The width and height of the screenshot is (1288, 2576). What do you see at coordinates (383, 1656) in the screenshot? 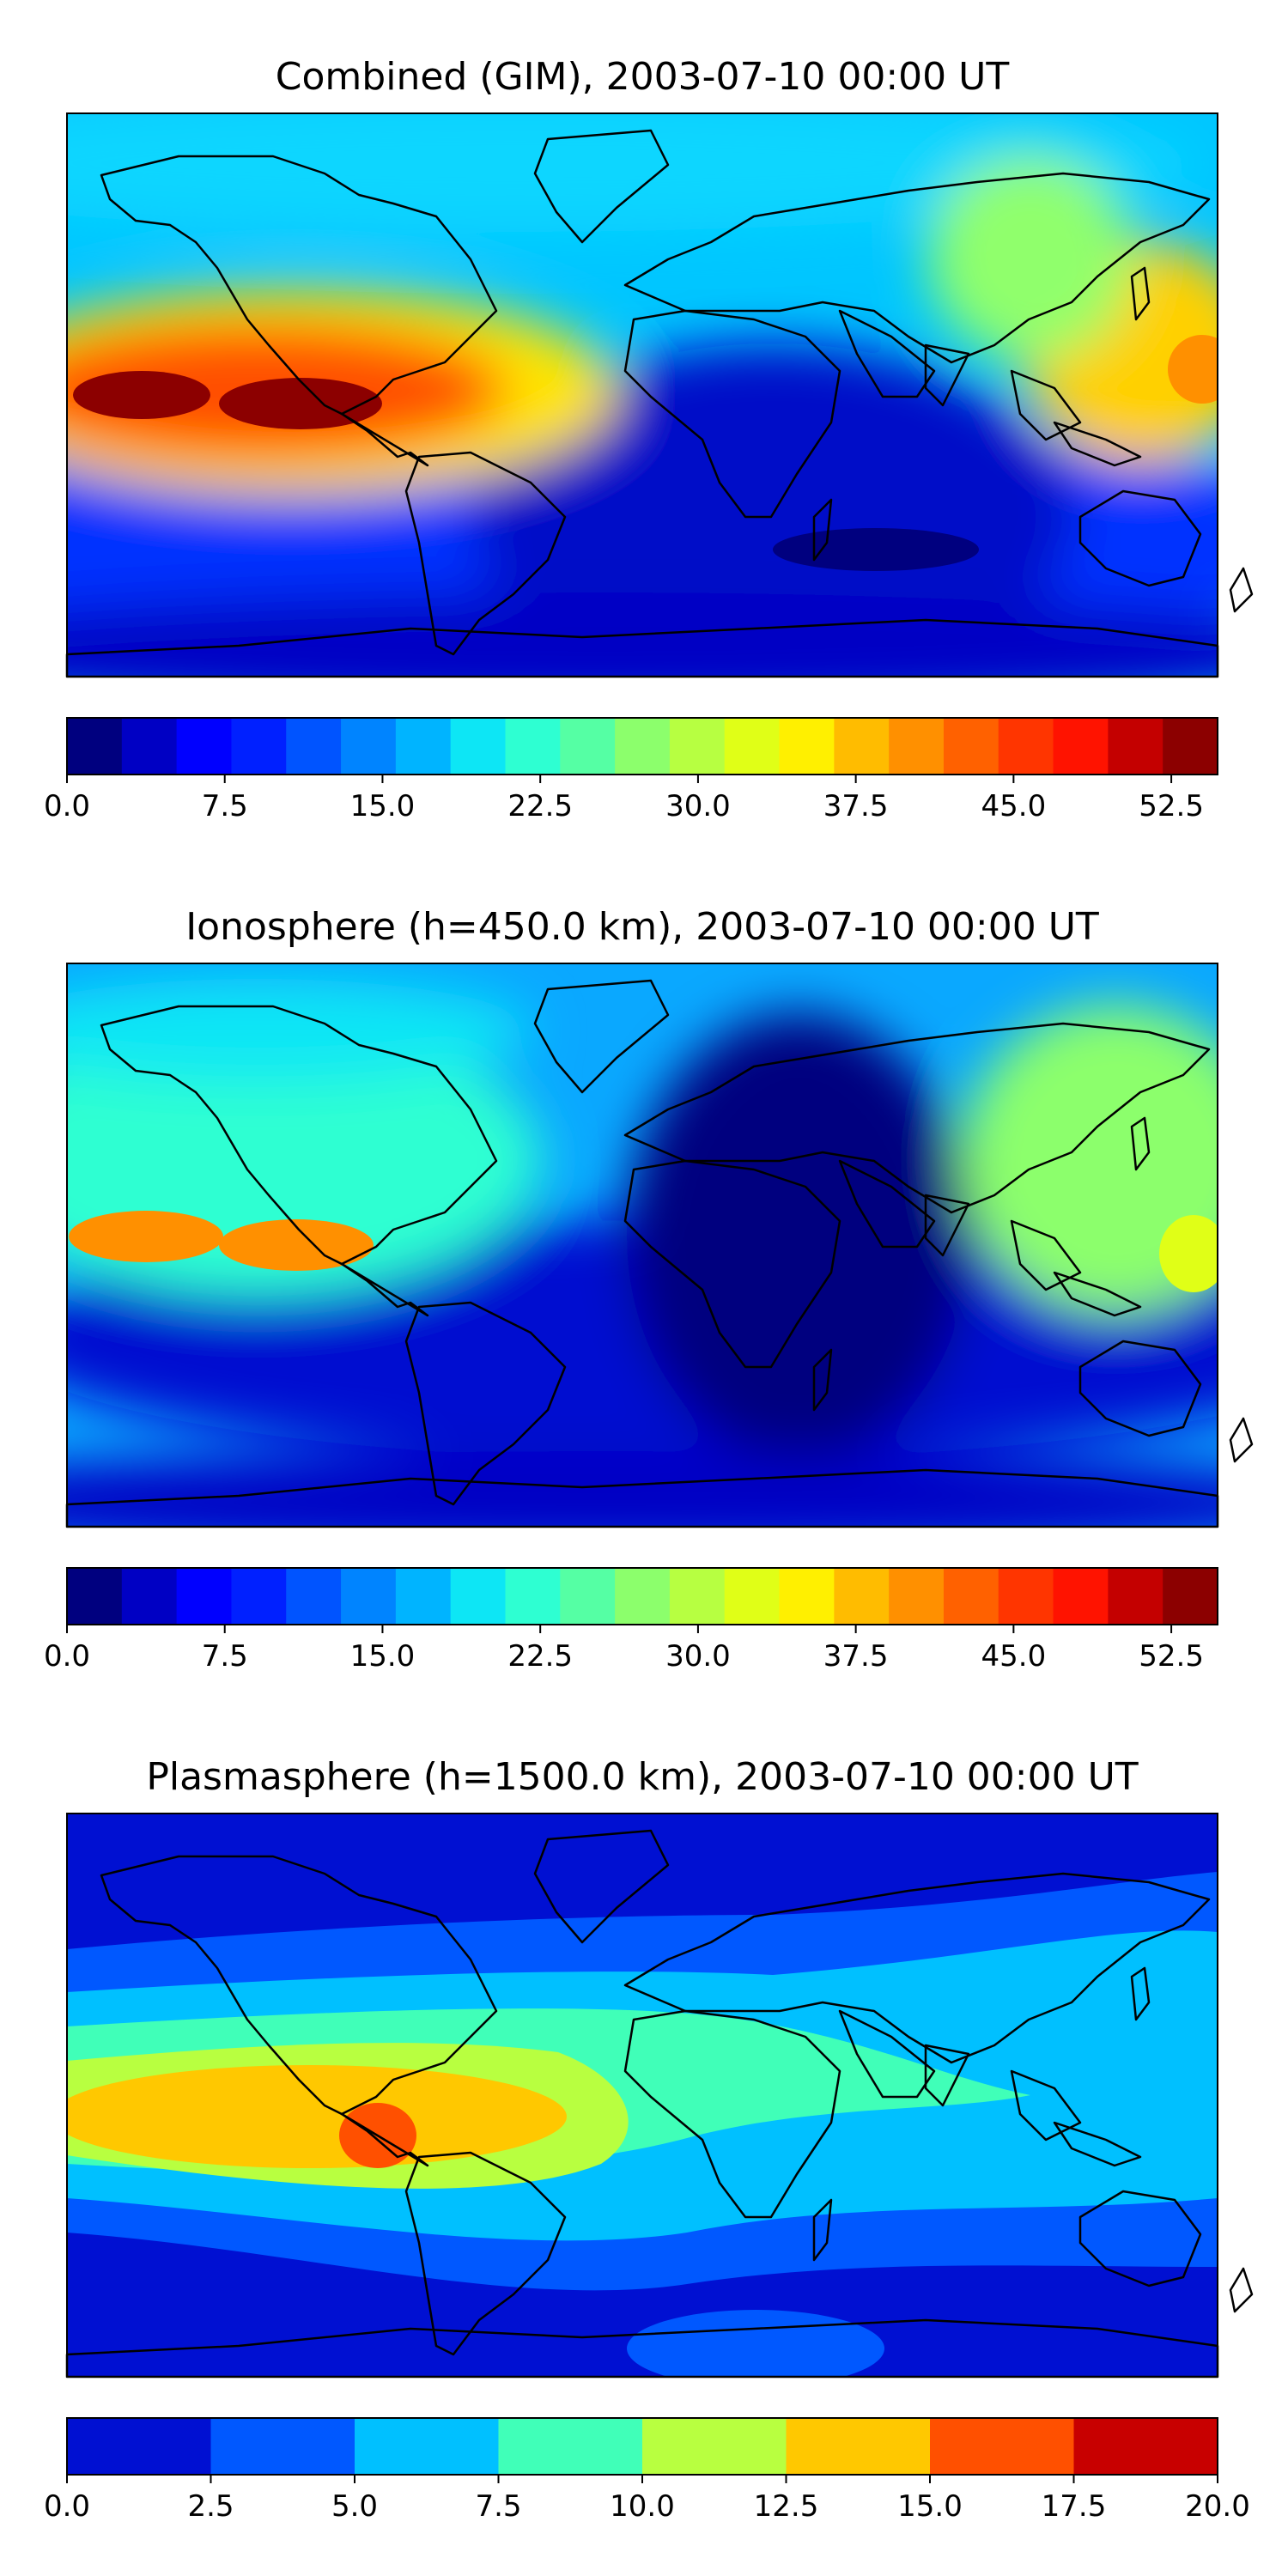
I see `colorbar-tick-label: 15.0` at bounding box center [383, 1656].